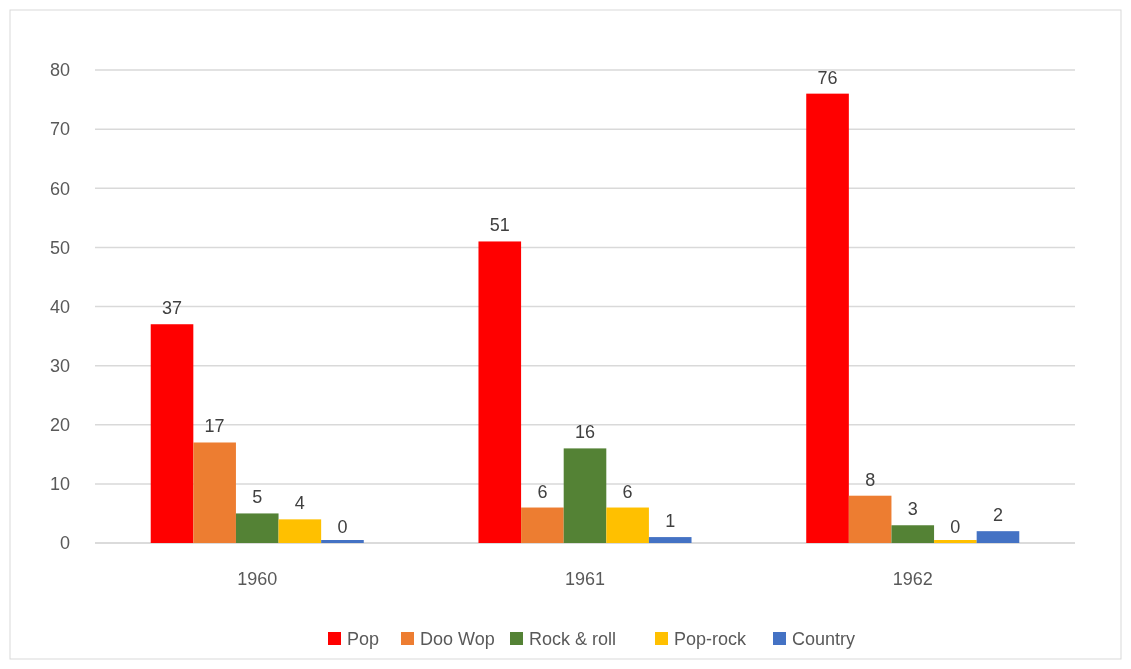  What do you see at coordinates (59, 70) in the screenshot?
I see `y-tick-label: 80` at bounding box center [59, 70].